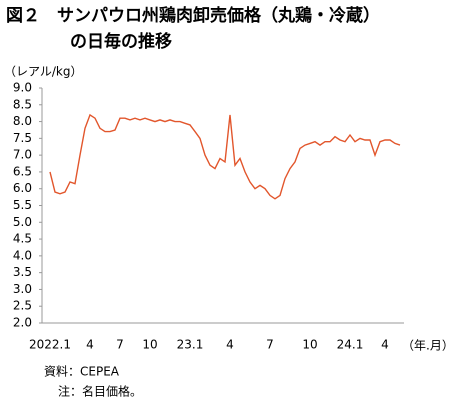  Describe the element at coordinates (22, 289) in the screenshot. I see `y-tick-label: 3.0` at that location.